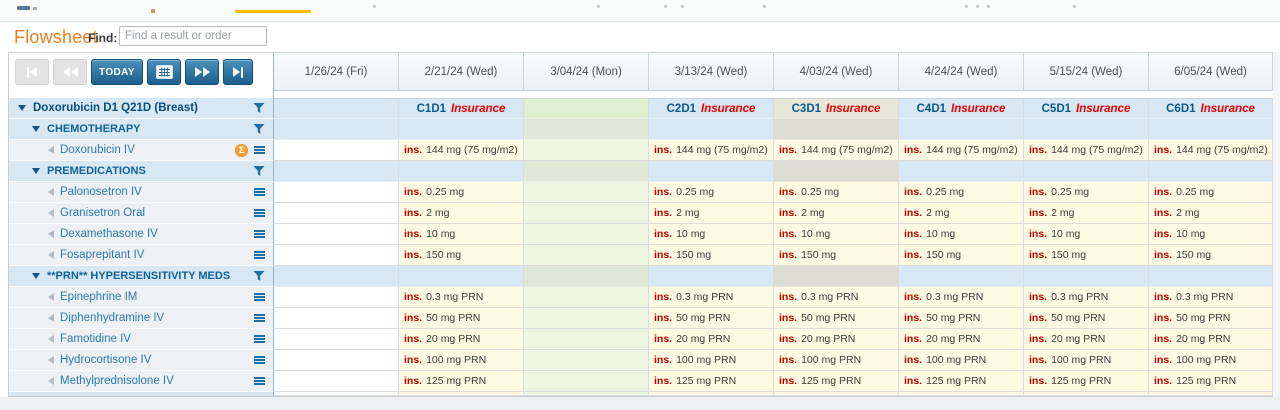  What do you see at coordinates (1211, 108) in the screenshot?
I see `cycle-header-cell: C6D1 Insurance` at bounding box center [1211, 108].